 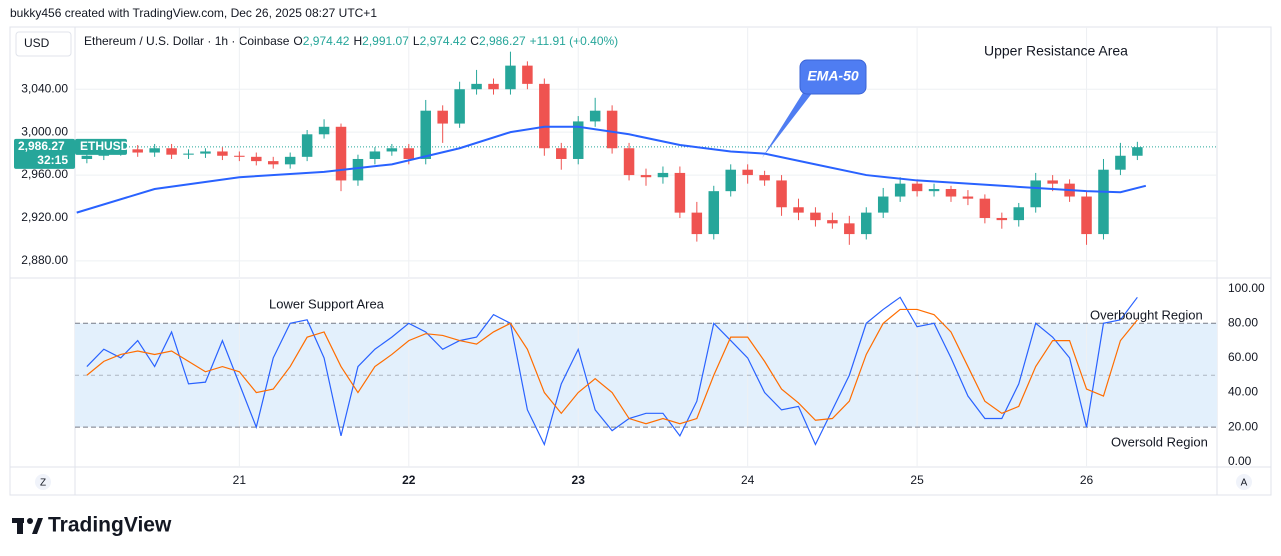 I want to click on h-label: H, so click(x=357, y=41).